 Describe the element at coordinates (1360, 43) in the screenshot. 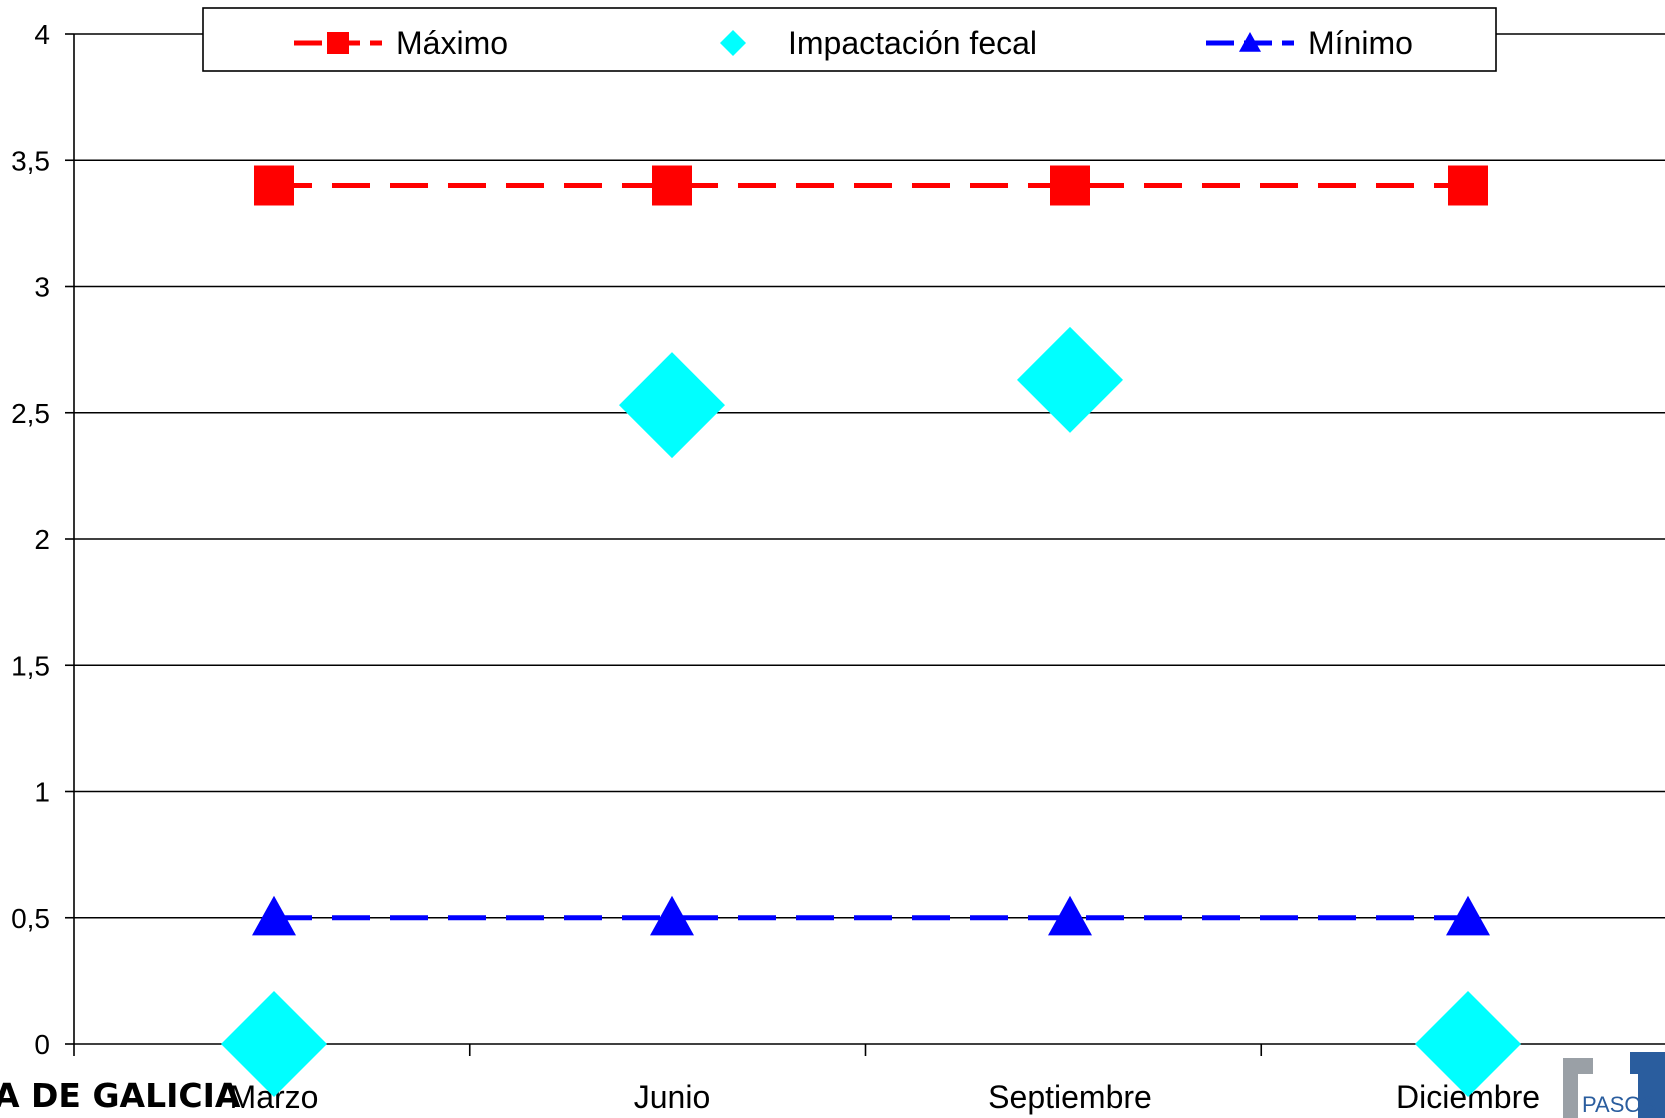

I see `legend-label: Mínimo` at that location.